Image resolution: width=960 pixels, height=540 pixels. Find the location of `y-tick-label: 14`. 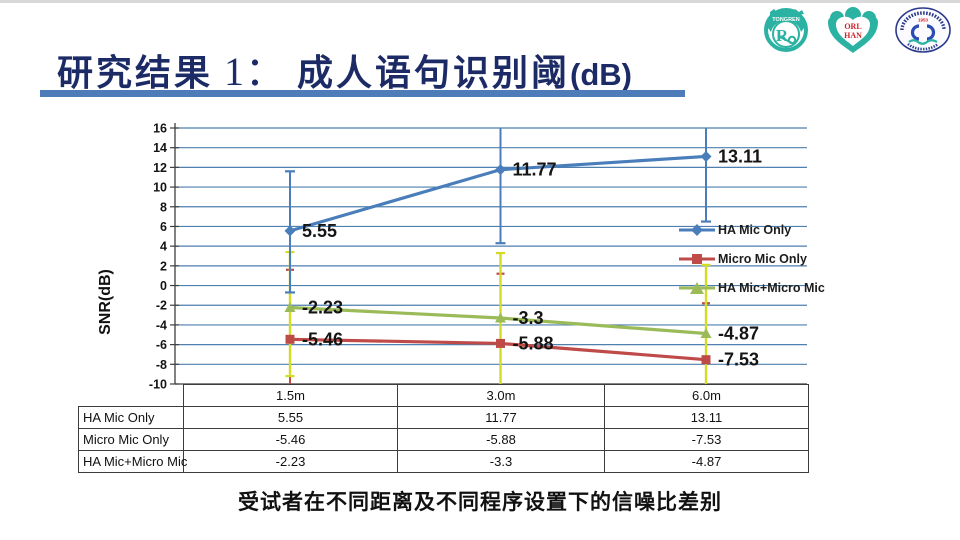

y-tick-label: 14 is located at coordinates (160, 148).